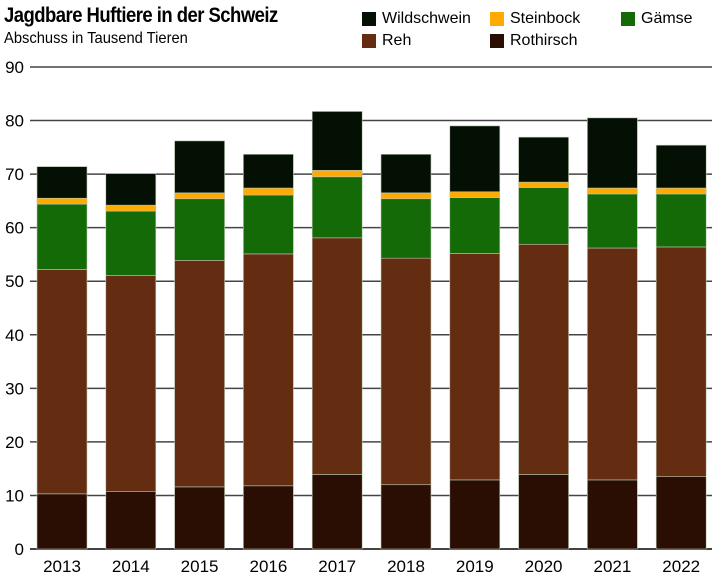 Image resolution: width=720 pixels, height=580 pixels. I want to click on y-tick-label: 80, so click(14, 121).